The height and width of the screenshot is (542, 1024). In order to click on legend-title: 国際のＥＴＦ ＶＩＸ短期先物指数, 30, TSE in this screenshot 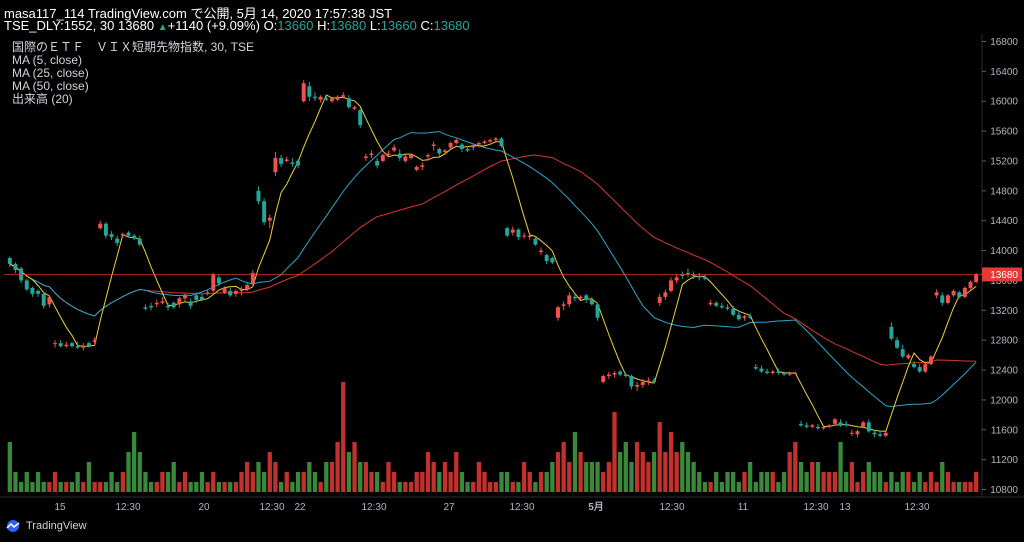, I will do `click(133, 47)`.